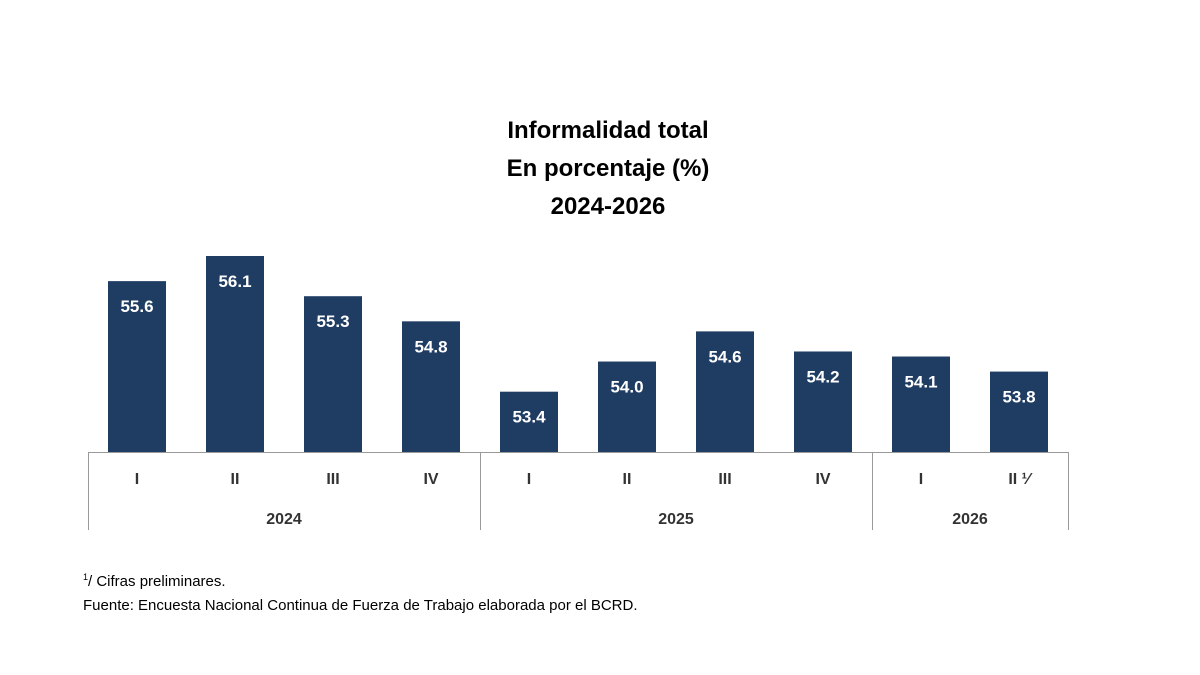  I want to click on category-label-8: IV, so click(822, 479).